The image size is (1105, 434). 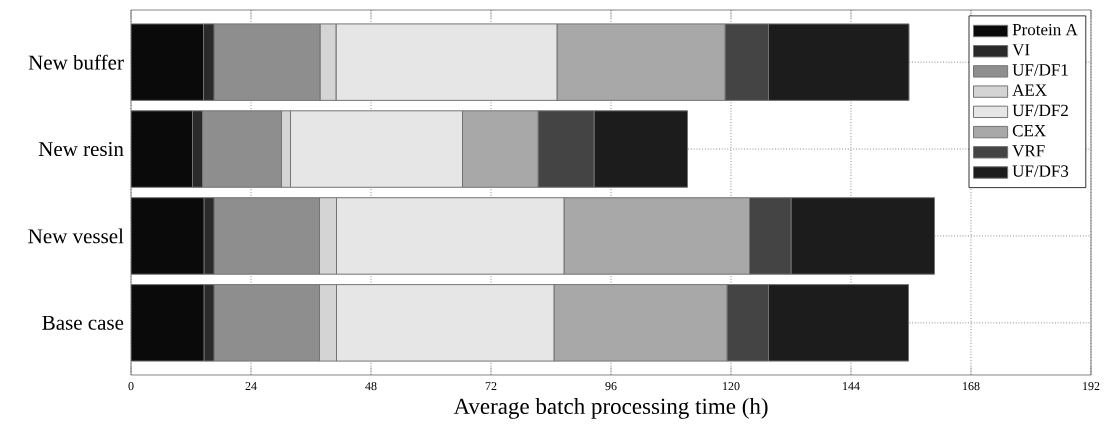 What do you see at coordinates (1091, 386) in the screenshot?
I see `x-tick-label: 192` at bounding box center [1091, 386].